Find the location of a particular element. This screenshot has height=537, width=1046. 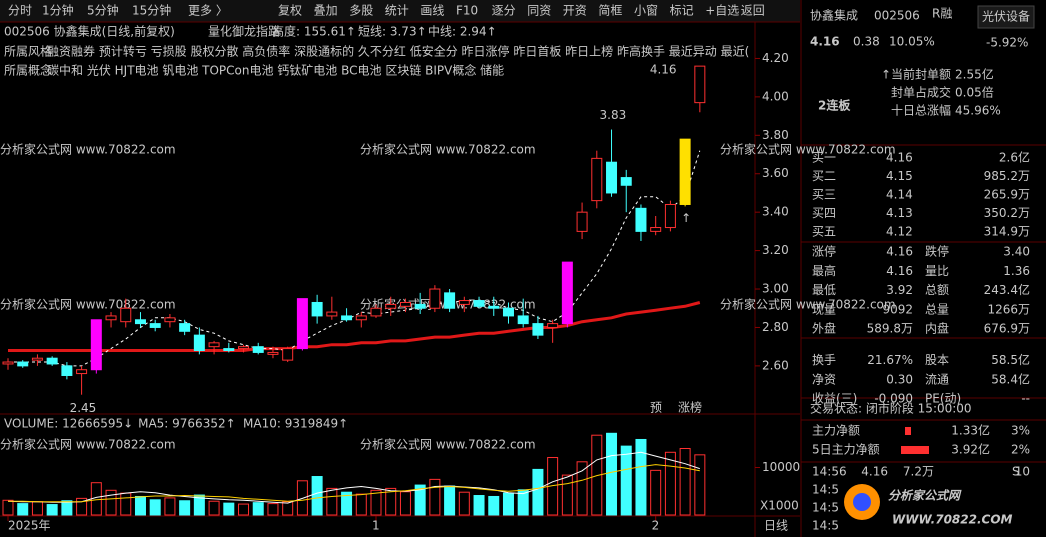

toolbar-button: 1分钟 is located at coordinates (58, 10).